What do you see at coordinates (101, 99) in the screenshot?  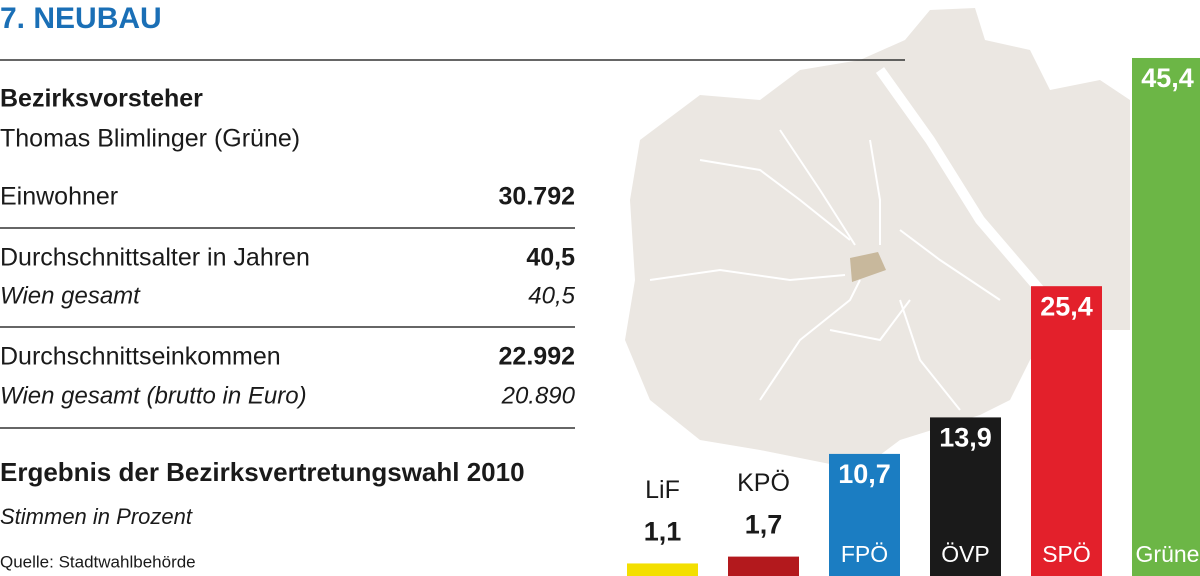 I see `mayor-label: Bezirksvorsteher` at bounding box center [101, 99].